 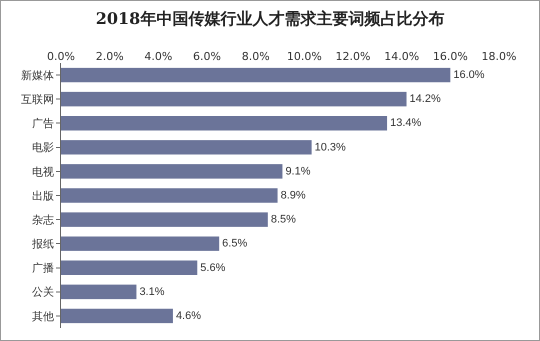 What do you see at coordinates (283, 220) in the screenshot?
I see `data-label: 8.5%` at bounding box center [283, 220].